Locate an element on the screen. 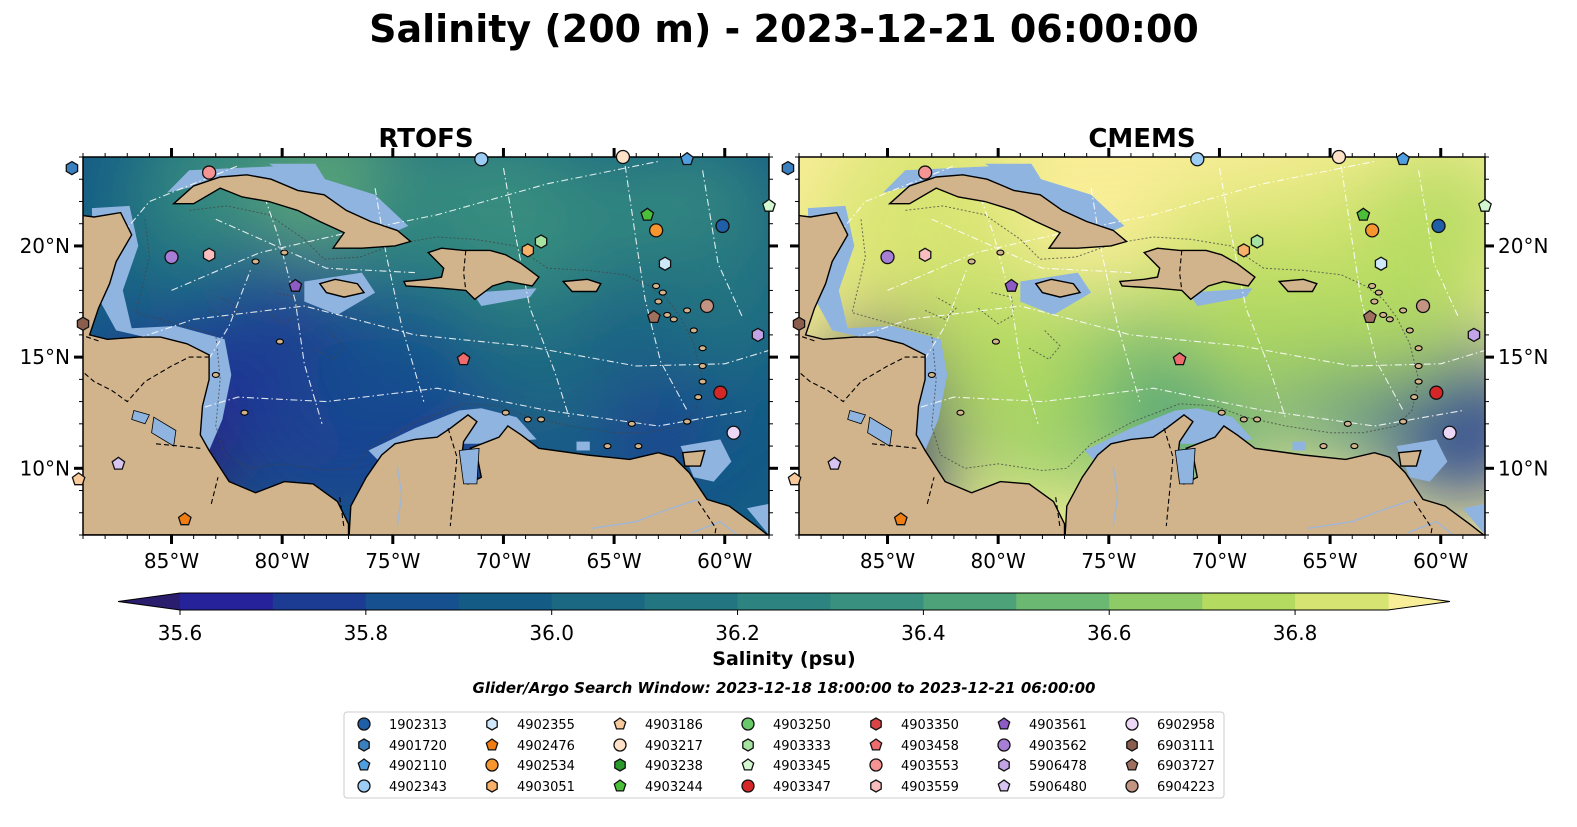 The image size is (1577, 827). colorbar-tick-label: 36.0 is located at coordinates (551, 633).